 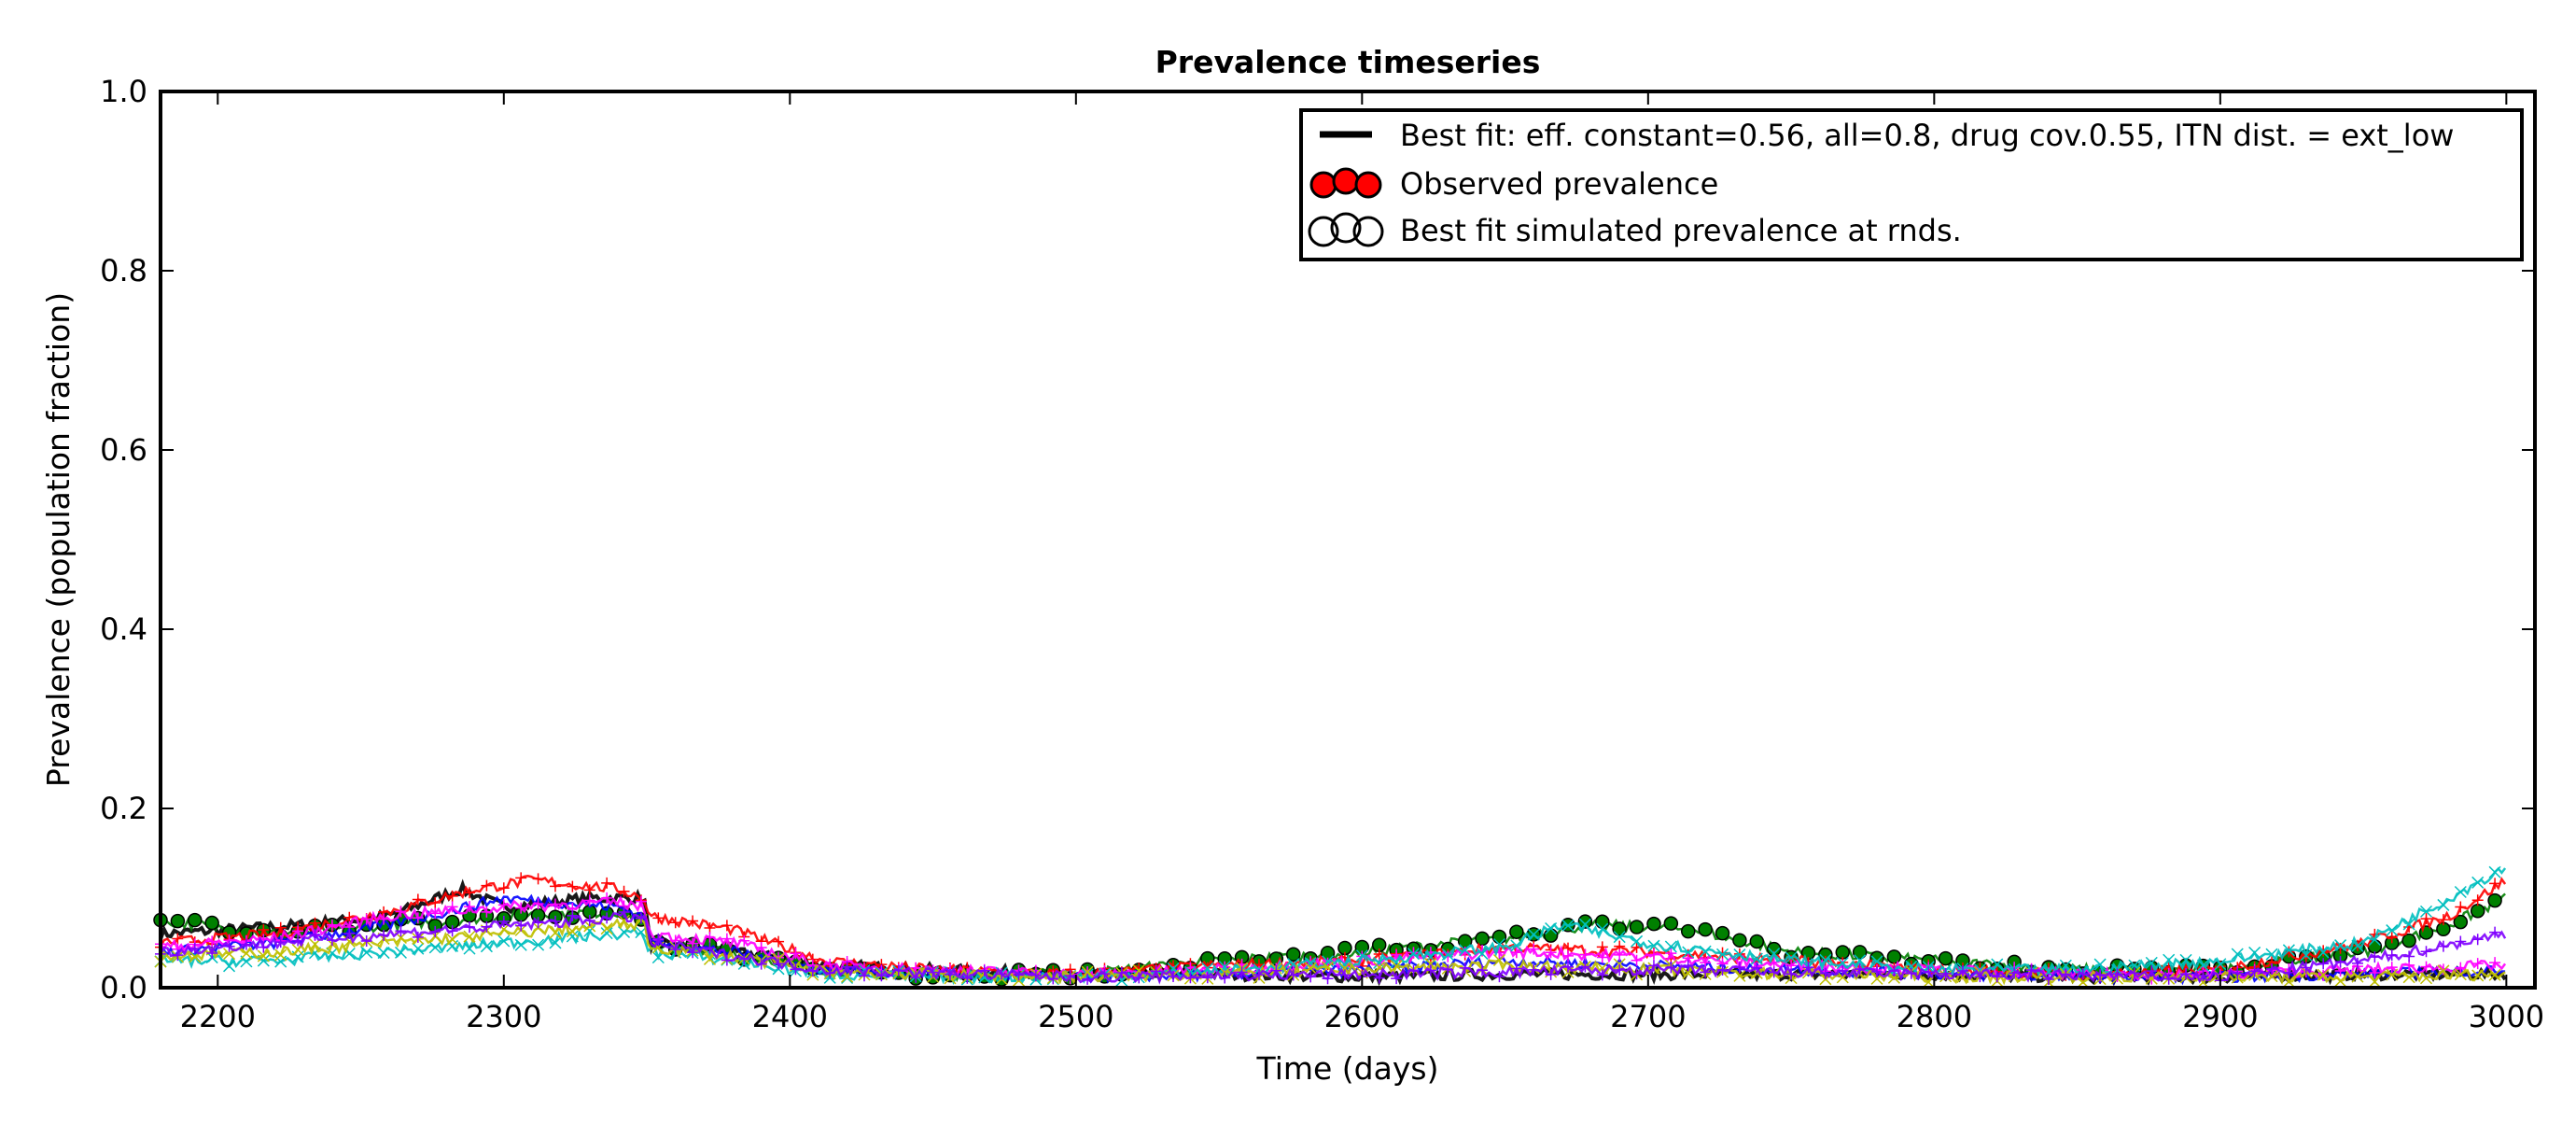 I want to click on y-tick-label: 0.4, so click(x=123, y=629).